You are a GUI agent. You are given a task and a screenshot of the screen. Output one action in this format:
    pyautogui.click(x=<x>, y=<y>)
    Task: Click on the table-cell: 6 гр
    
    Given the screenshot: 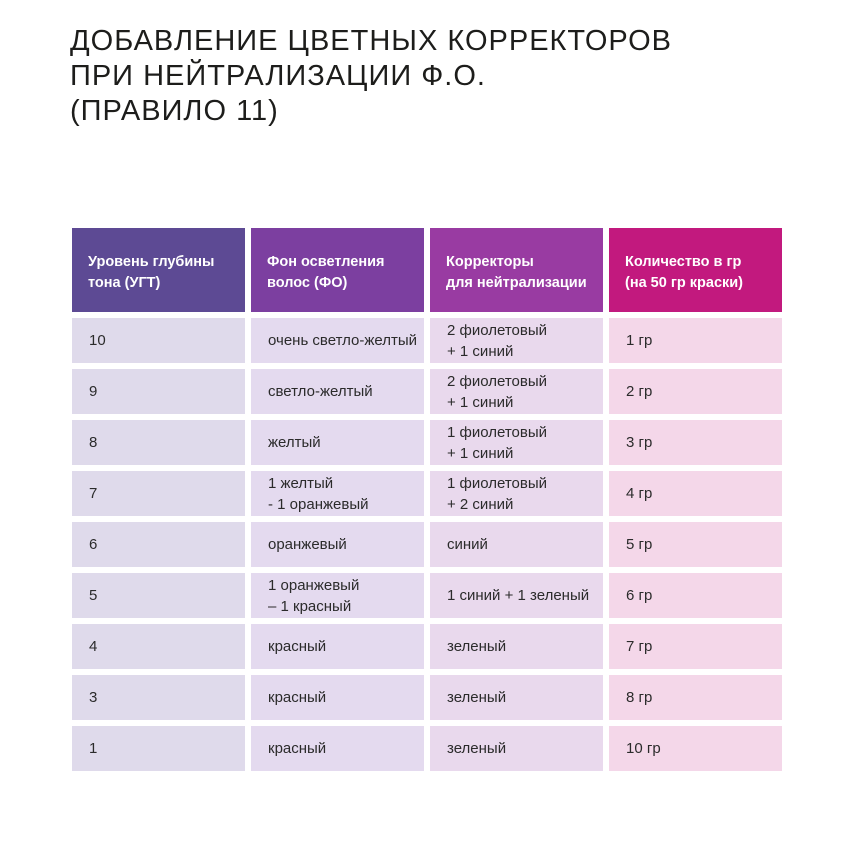 What is the action you would take?
    pyautogui.click(x=695, y=595)
    